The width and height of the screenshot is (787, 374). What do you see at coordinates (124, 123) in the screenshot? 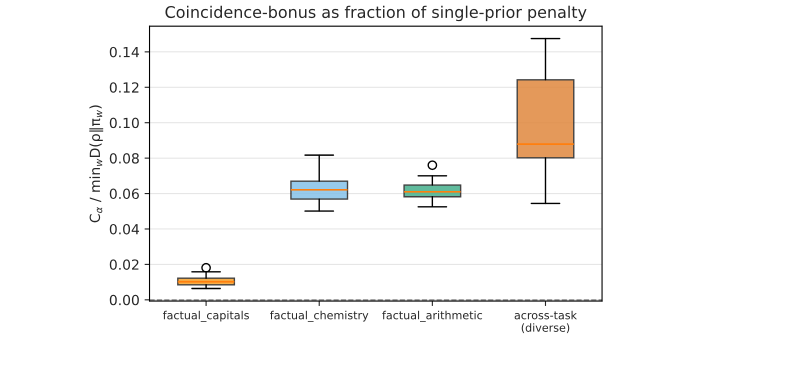
I see `y-tick-label: 0.10` at bounding box center [124, 123].